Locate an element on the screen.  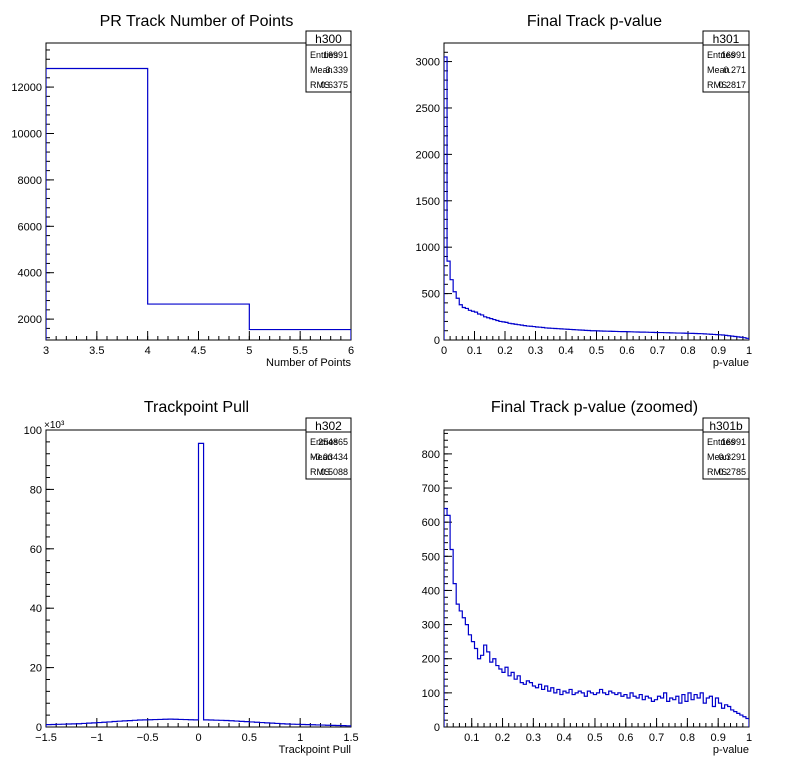
y-tick-label: 1000 is located at coordinates (428, 248).